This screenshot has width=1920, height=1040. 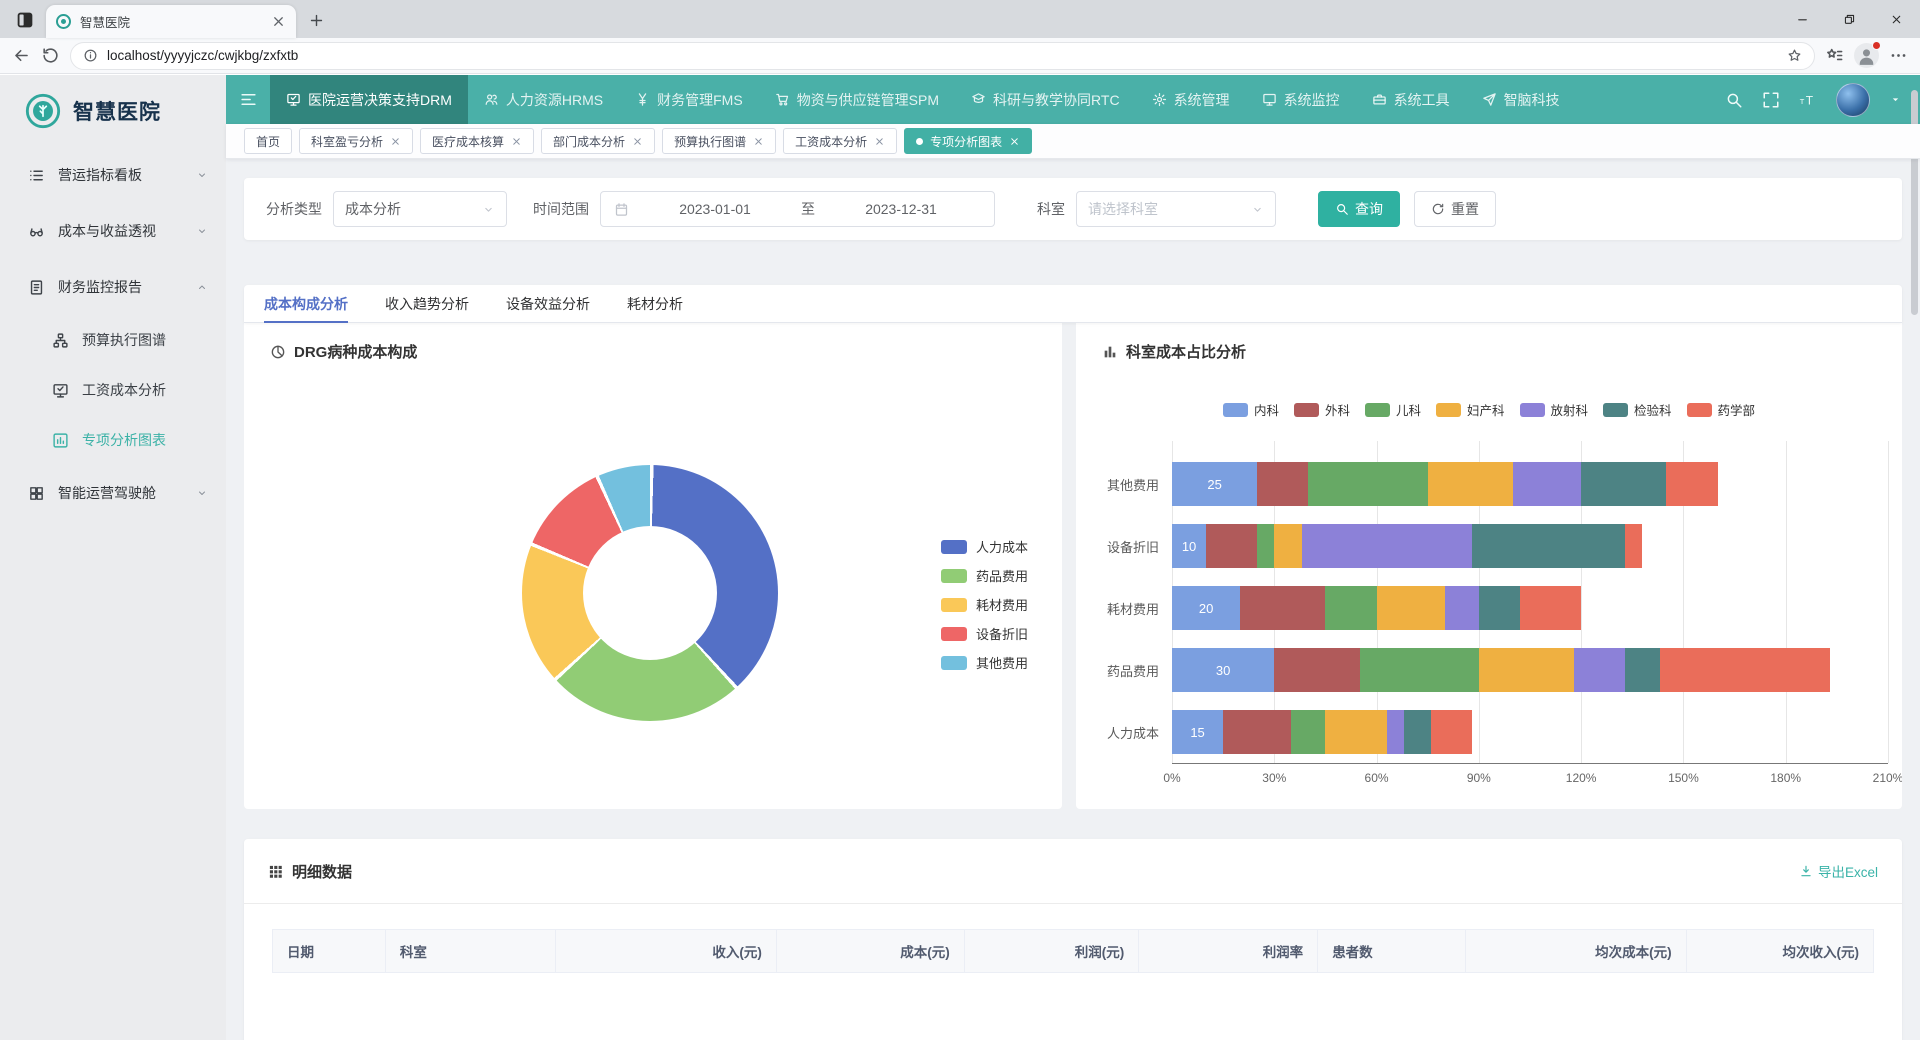 What do you see at coordinates (113, 287) in the screenshot?
I see `sidebar-item: 财务监控报告` at bounding box center [113, 287].